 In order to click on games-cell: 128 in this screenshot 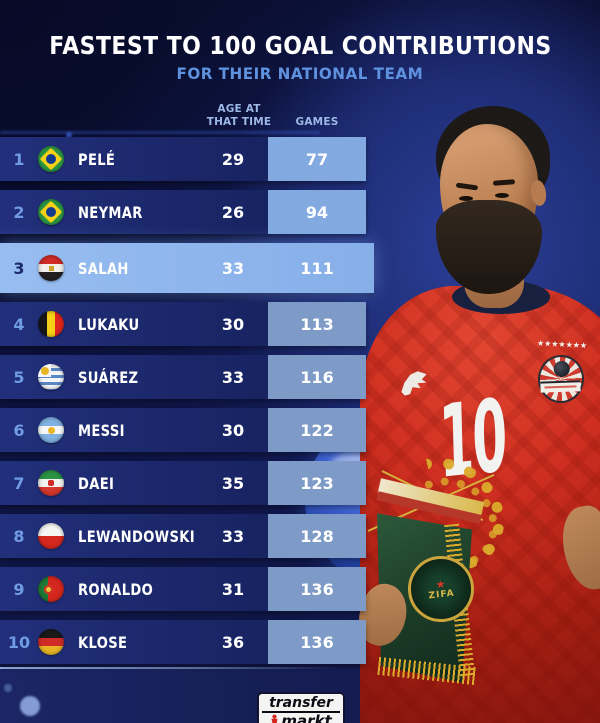, I will do `click(317, 536)`.